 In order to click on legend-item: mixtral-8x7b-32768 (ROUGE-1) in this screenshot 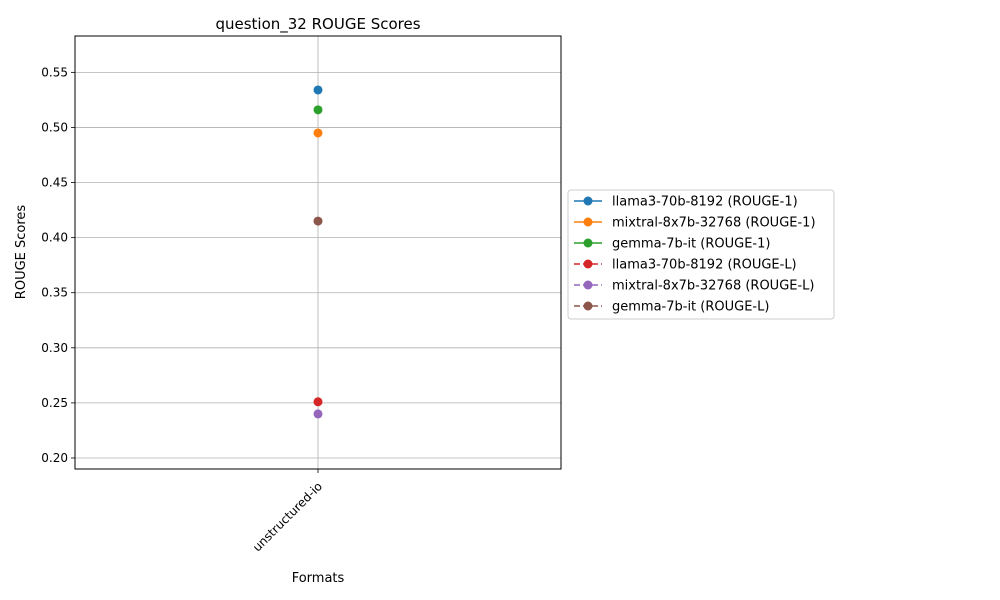, I will do `click(695, 223)`.